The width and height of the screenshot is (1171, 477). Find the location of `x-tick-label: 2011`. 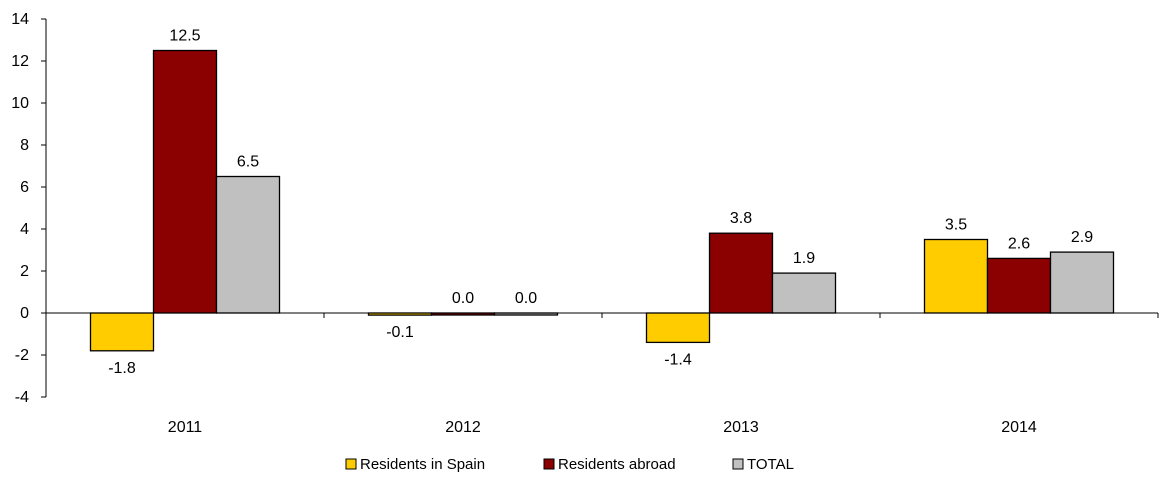

x-tick-label: 2011 is located at coordinates (185, 427).